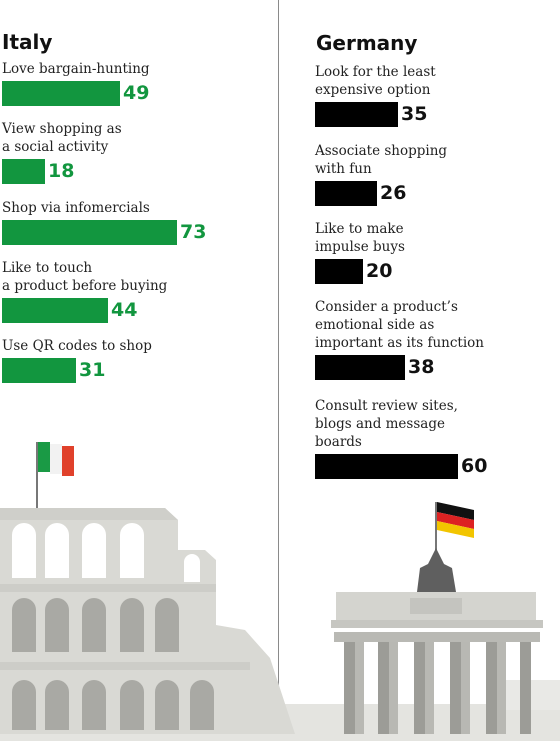  What do you see at coordinates (375, 72) in the screenshot?
I see `category-label: Look for the least` at bounding box center [375, 72].